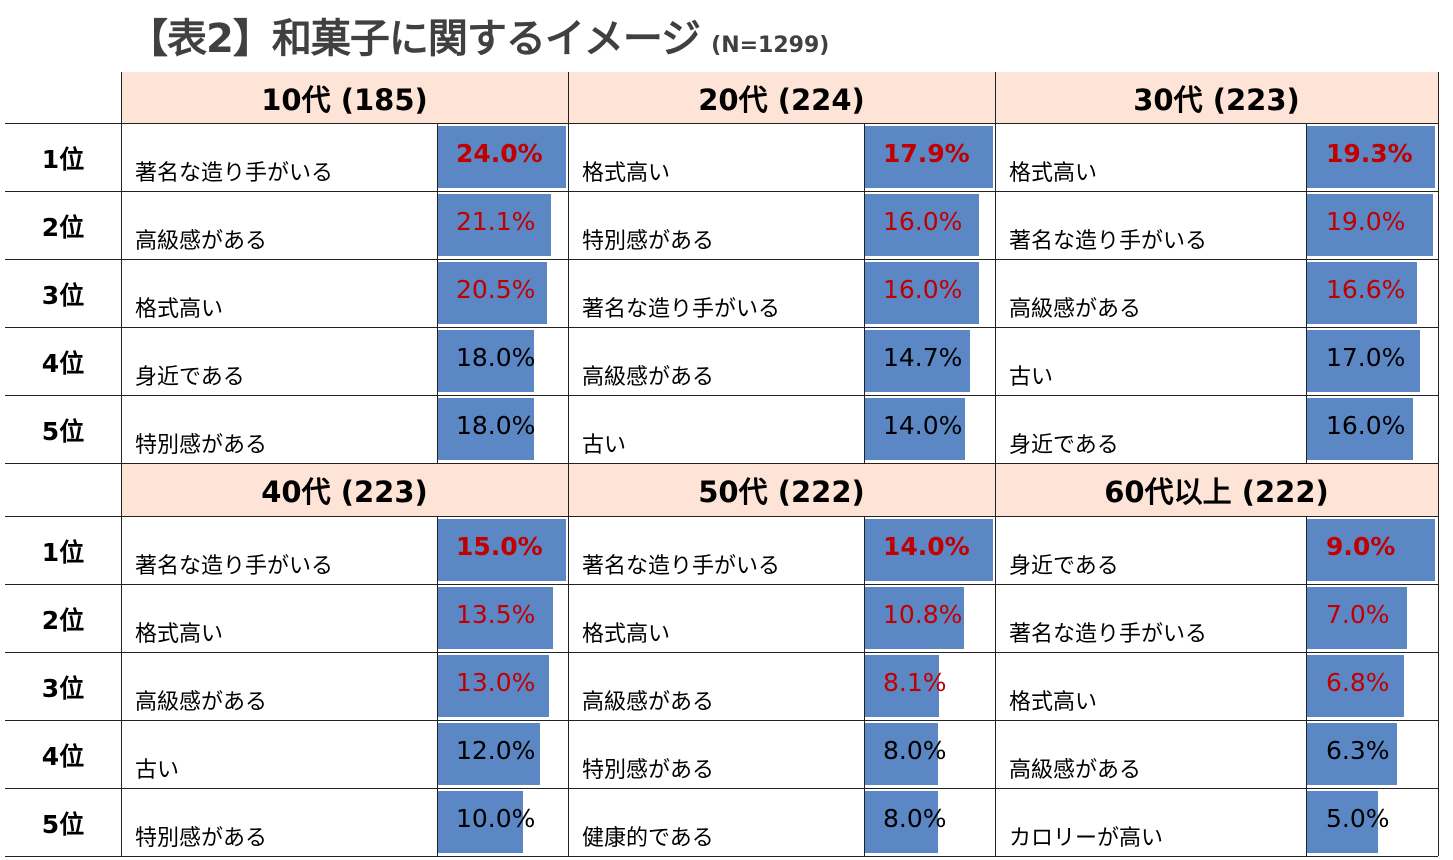  Describe the element at coordinates (63, 295) in the screenshot. I see `rank-label: 3位` at that location.